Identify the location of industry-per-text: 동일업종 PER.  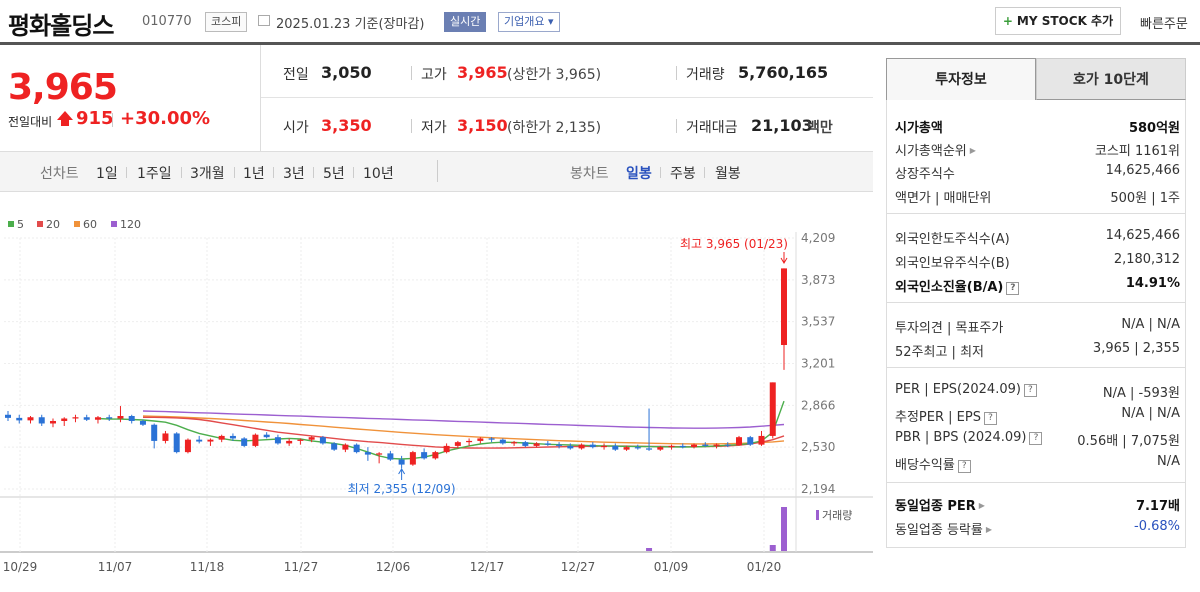
(935, 506).